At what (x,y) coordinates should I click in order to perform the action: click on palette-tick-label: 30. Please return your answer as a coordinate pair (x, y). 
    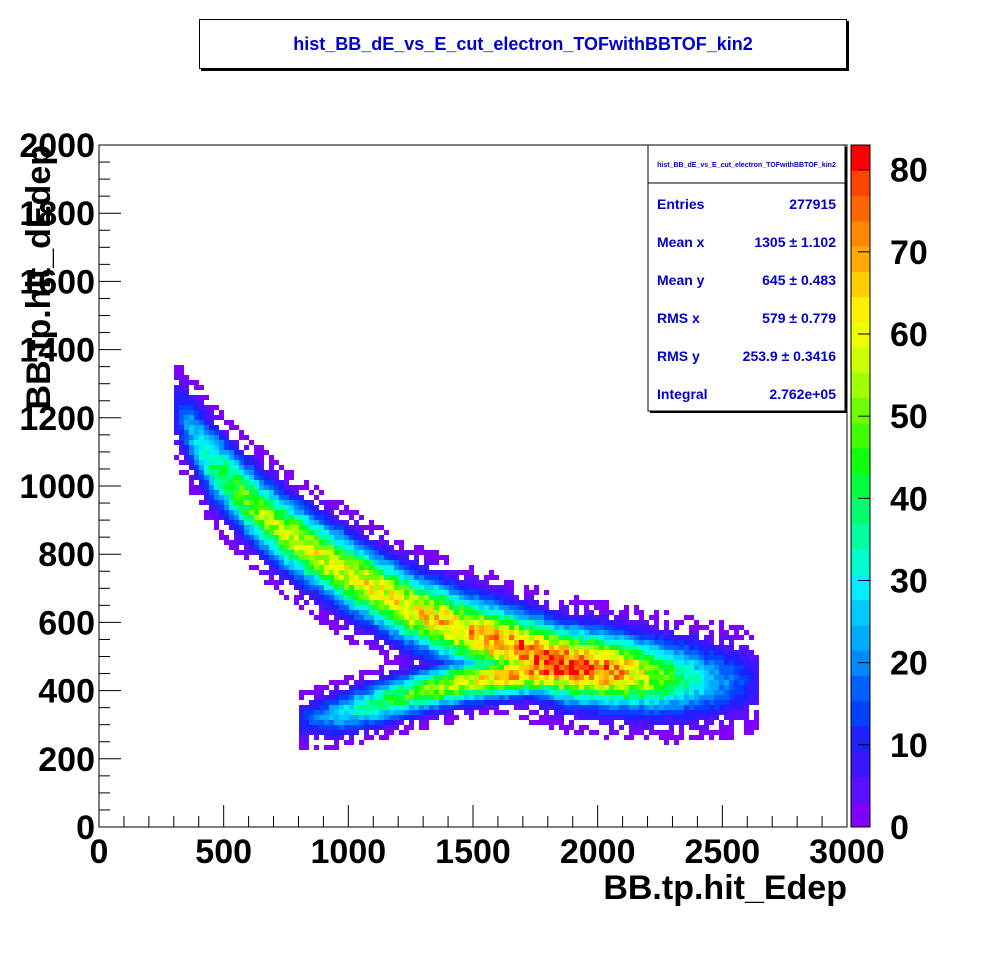
    Looking at the image, I should click on (909, 581).